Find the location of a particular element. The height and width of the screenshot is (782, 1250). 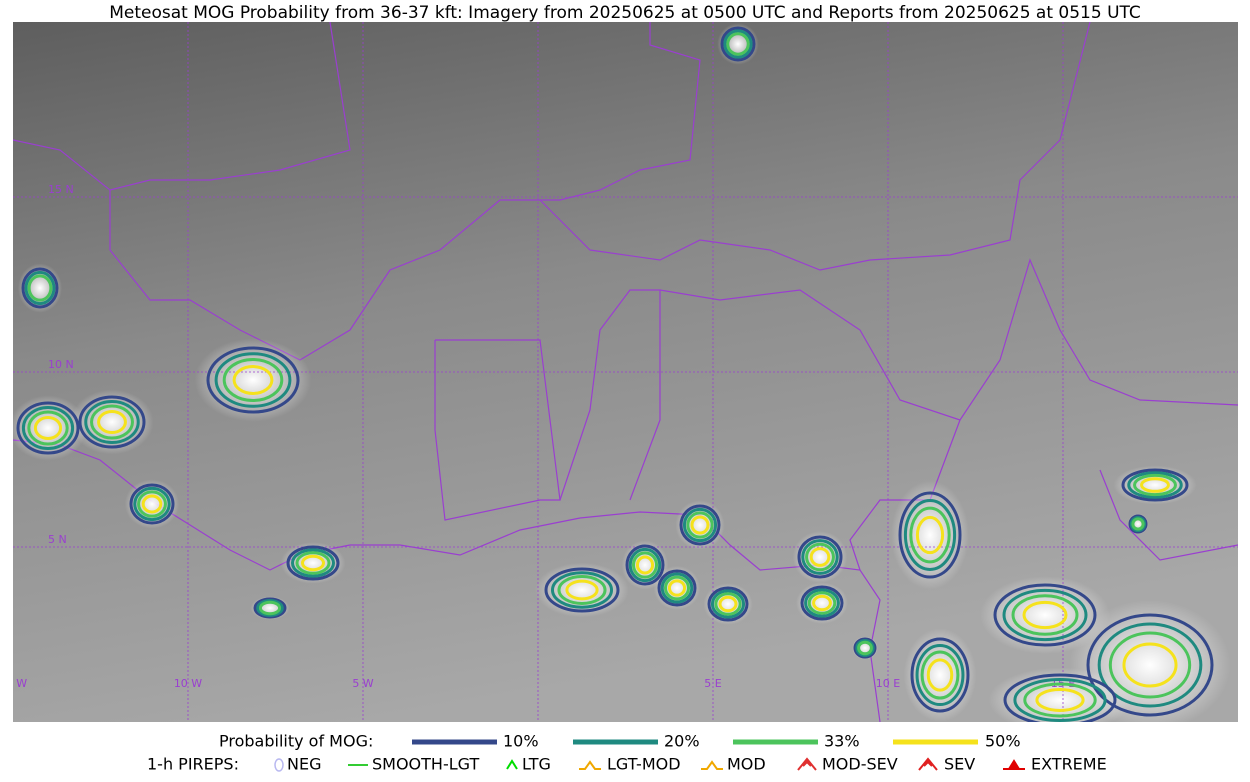

legend-entry: SMOOTH-LGT is located at coordinates (425, 764).